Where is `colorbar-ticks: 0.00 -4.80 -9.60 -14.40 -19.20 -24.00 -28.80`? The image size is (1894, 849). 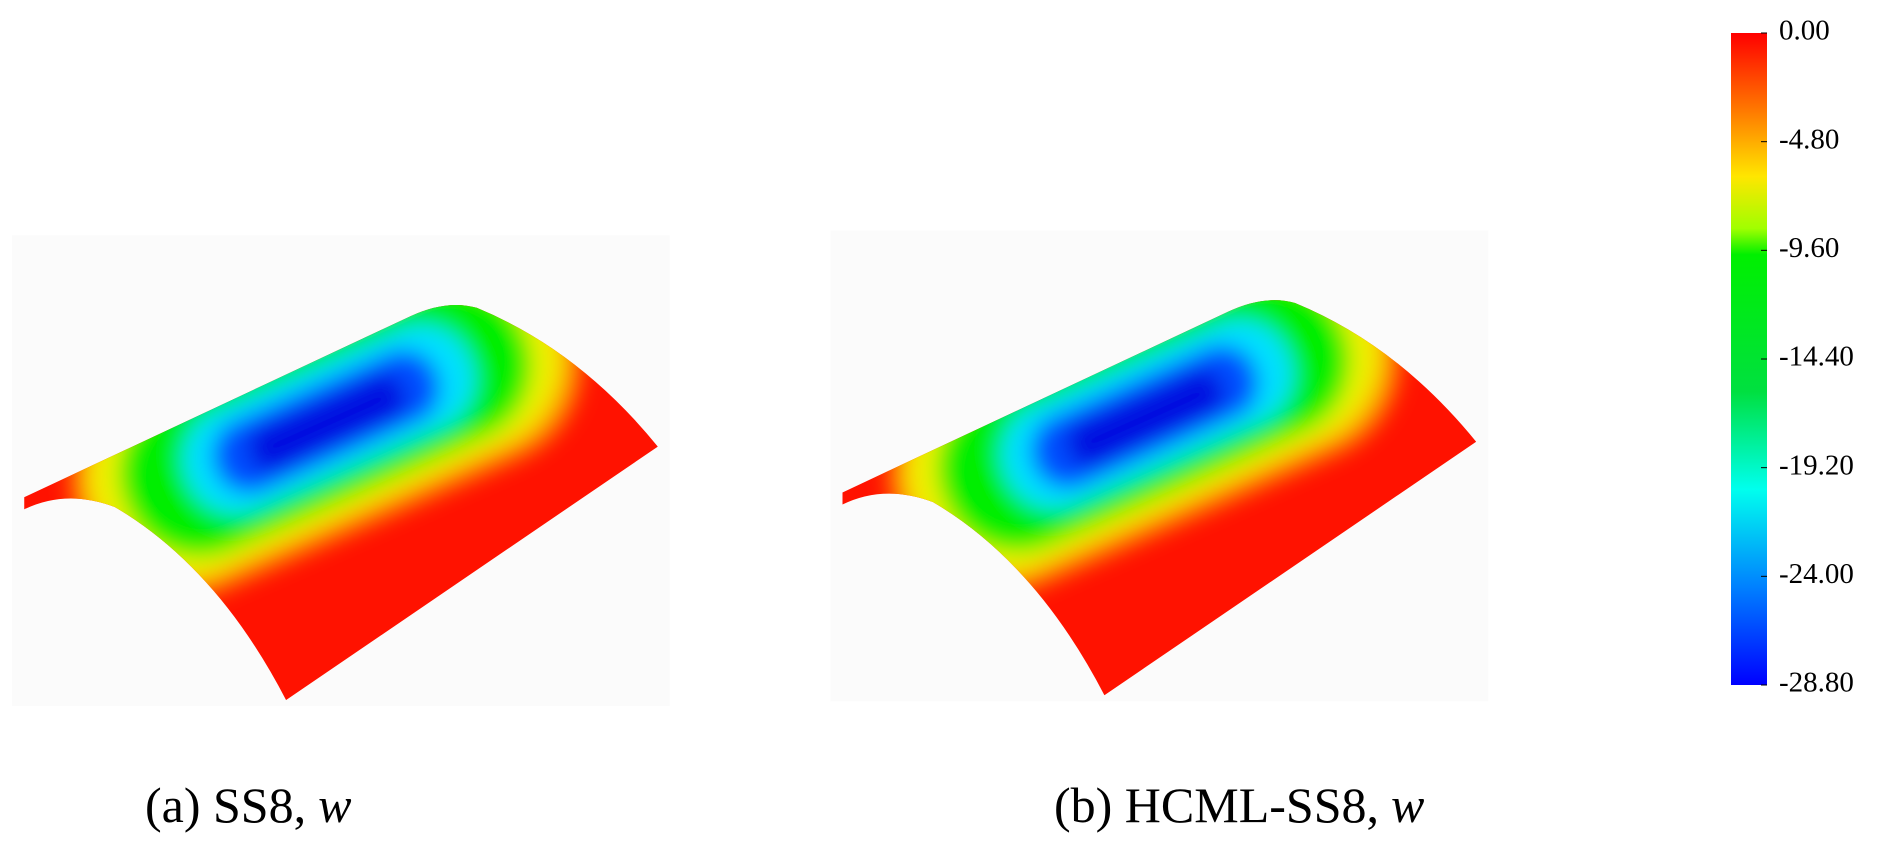
colorbar-ticks: 0.00 -4.80 -9.60 -14.40 -19.20 -24.00 -28.80 is located at coordinates (1807, 357).